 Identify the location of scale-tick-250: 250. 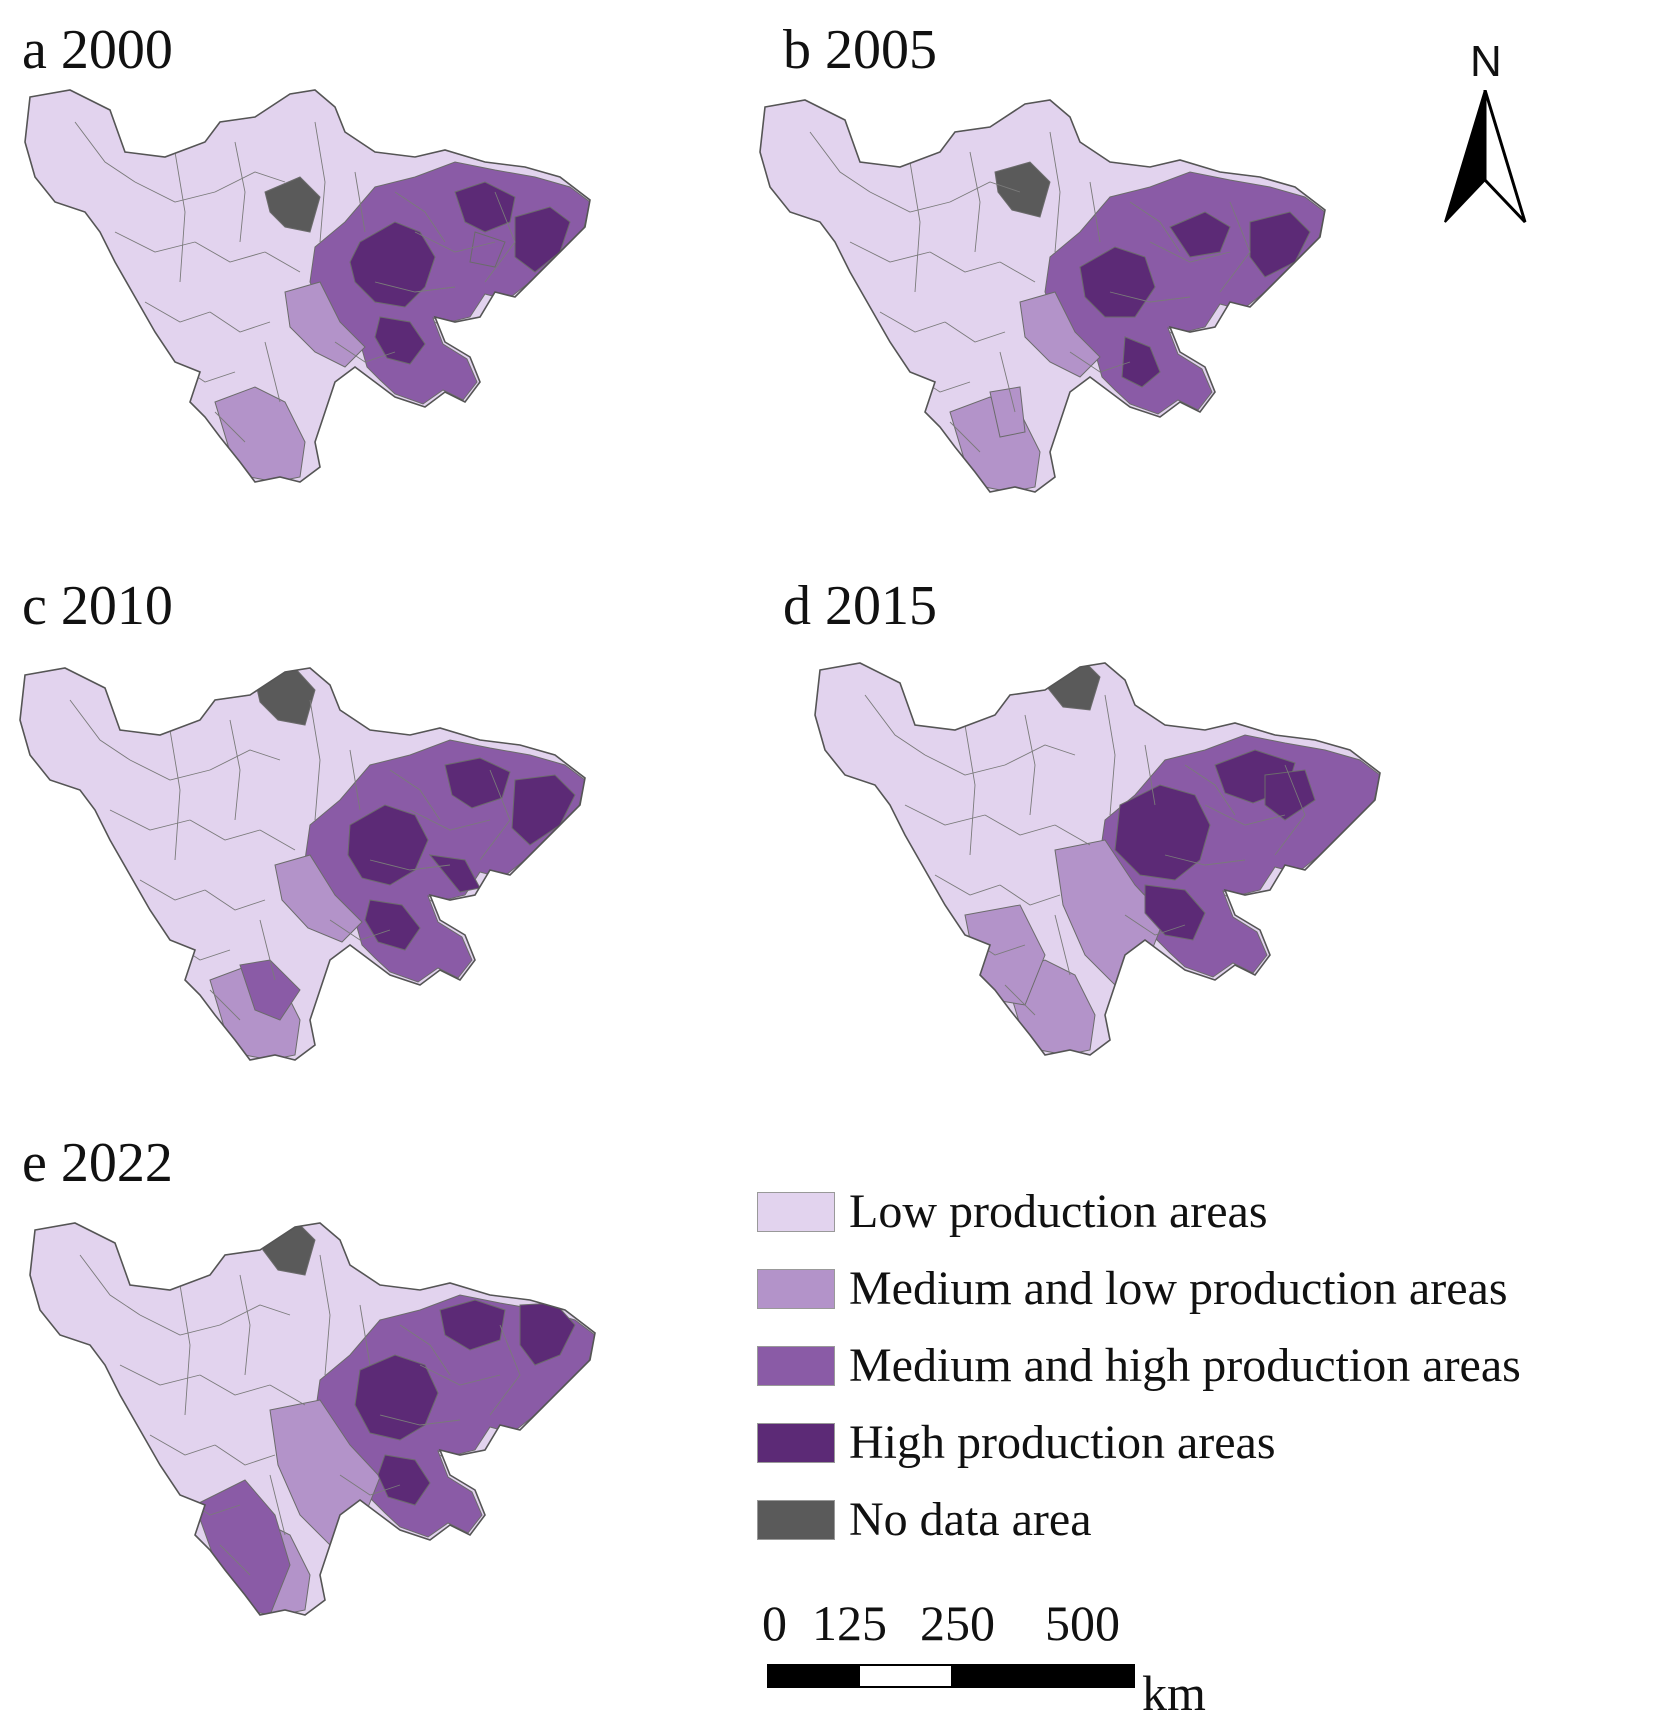
(957, 1623).